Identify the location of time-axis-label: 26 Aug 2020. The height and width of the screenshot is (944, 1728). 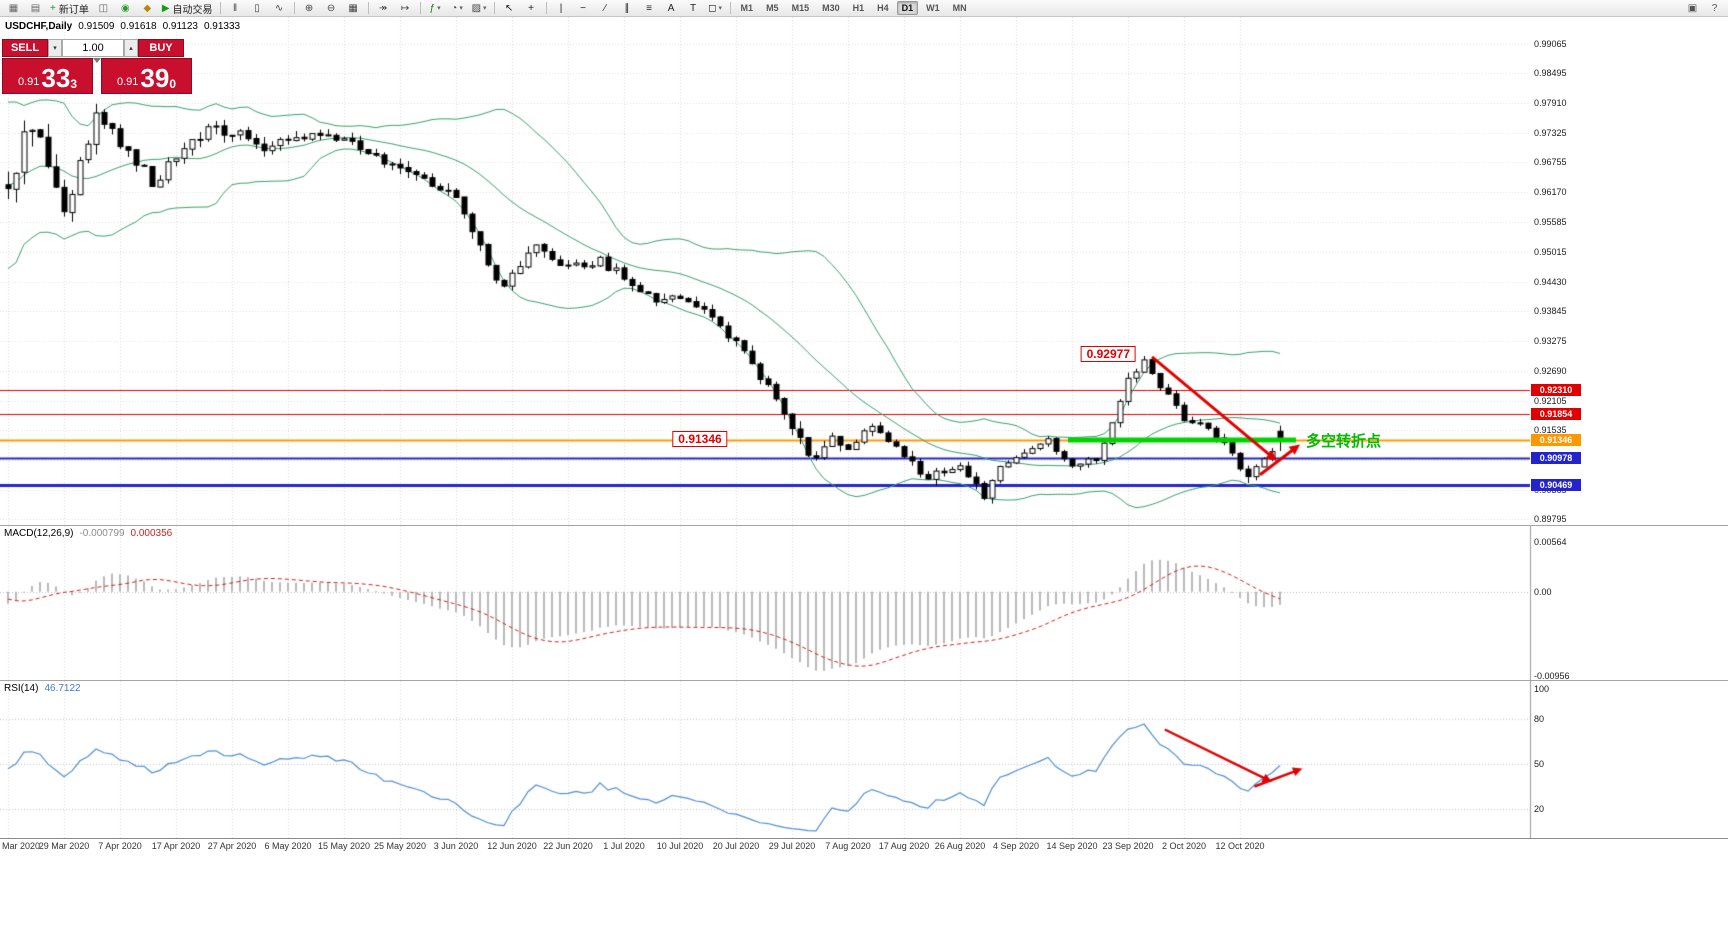
(960, 846).